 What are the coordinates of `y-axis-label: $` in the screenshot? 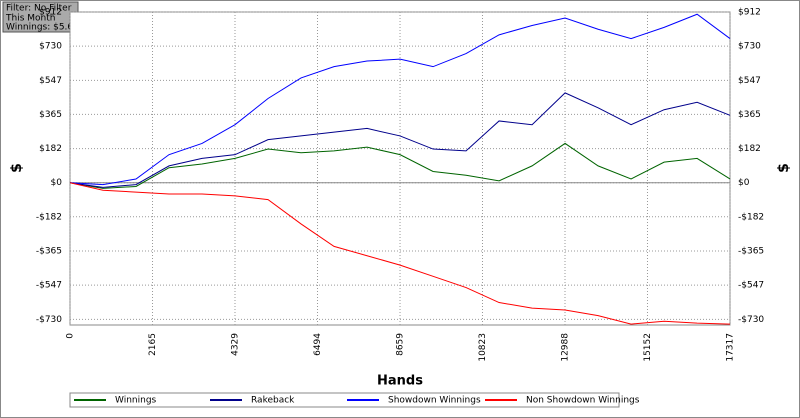 It's located at (17, 168).